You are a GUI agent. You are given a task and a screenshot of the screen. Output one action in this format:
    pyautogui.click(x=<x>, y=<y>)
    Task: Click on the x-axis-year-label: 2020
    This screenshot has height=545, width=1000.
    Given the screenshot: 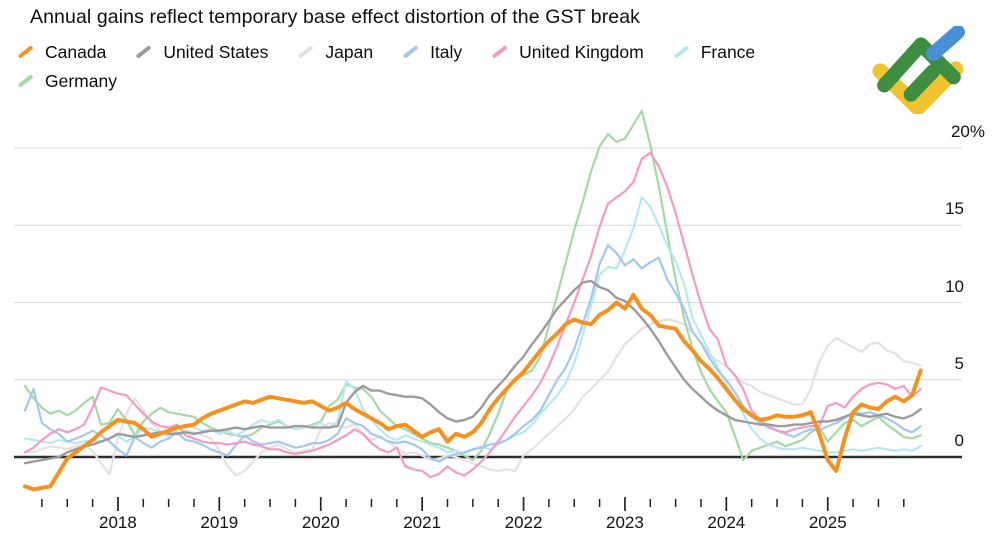 What is the action you would take?
    pyautogui.click(x=320, y=522)
    